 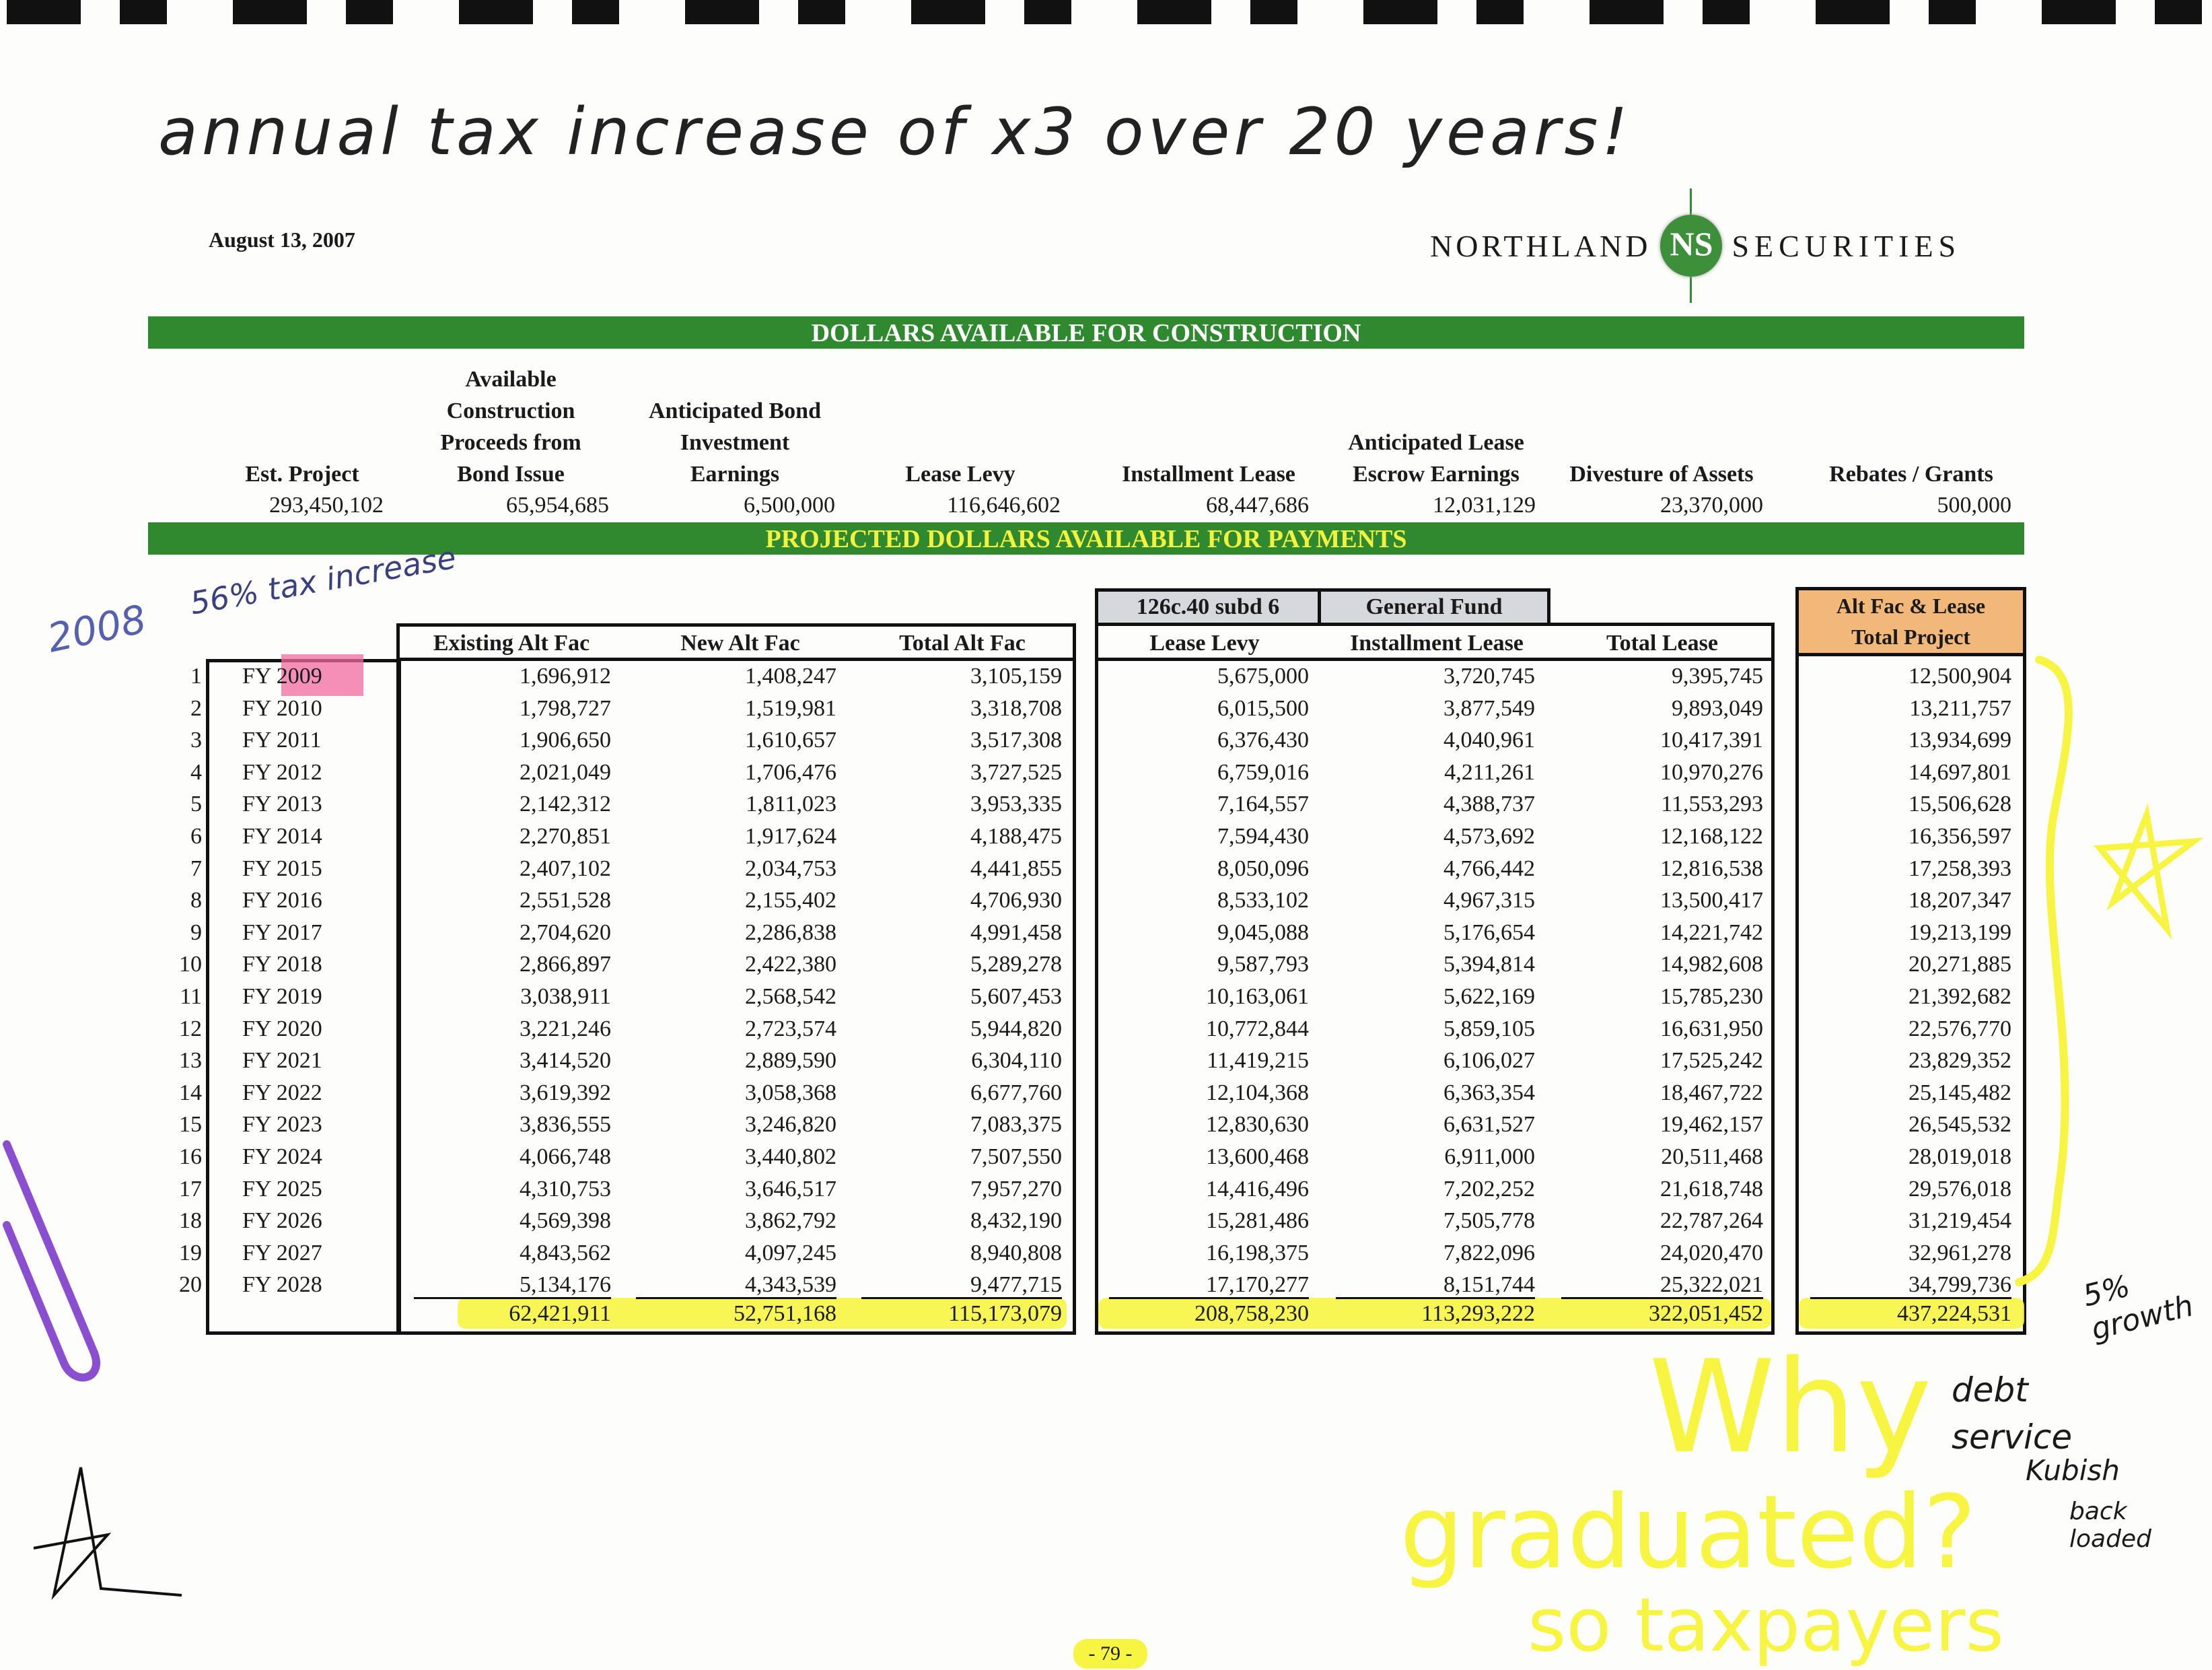 What do you see at coordinates (1016, 1157) in the screenshot?
I see `table-cell: 7,507,550` at bounding box center [1016, 1157].